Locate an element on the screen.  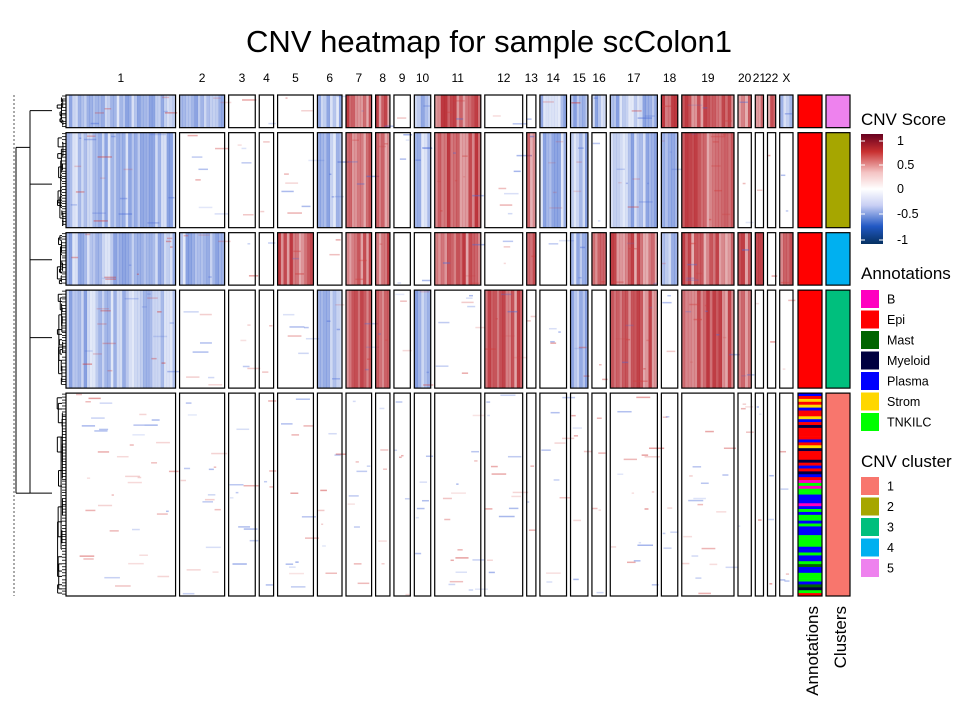
chromosome-label-17: 17 is located at coordinates (634, 78).